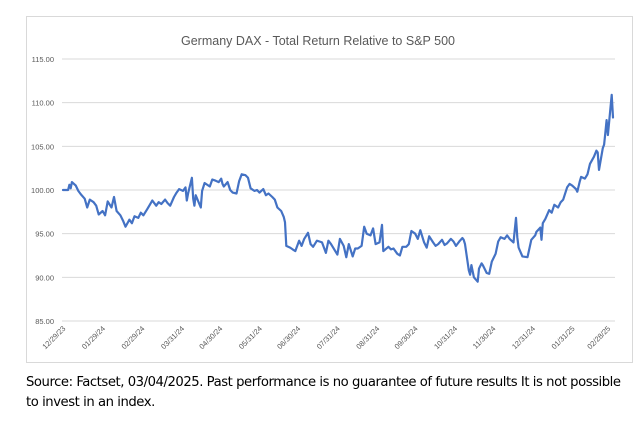 The width and height of the screenshot is (641, 424). Describe the element at coordinates (133, 337) in the screenshot. I see `x-tick-label: 02/29/24` at that location.